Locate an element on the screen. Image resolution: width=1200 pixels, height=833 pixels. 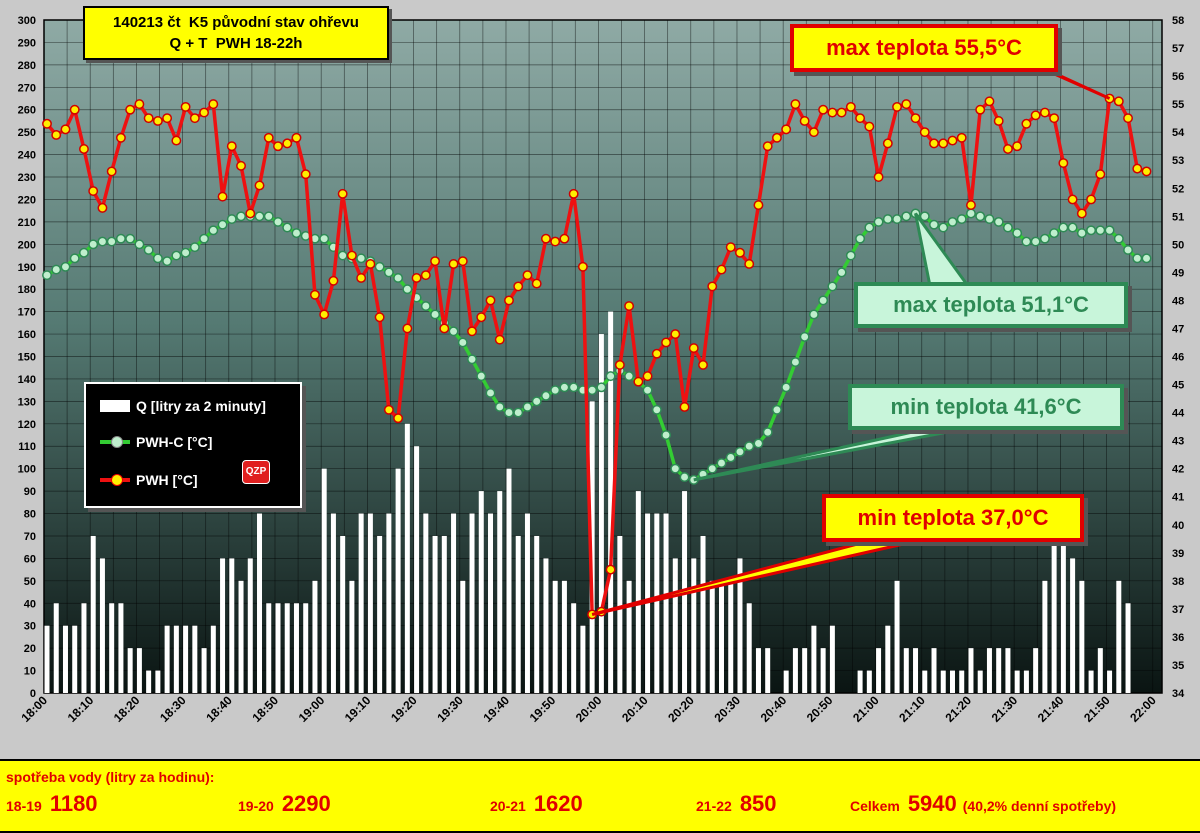
left-axis-tick-label: 100 is located at coordinates (27, 470).